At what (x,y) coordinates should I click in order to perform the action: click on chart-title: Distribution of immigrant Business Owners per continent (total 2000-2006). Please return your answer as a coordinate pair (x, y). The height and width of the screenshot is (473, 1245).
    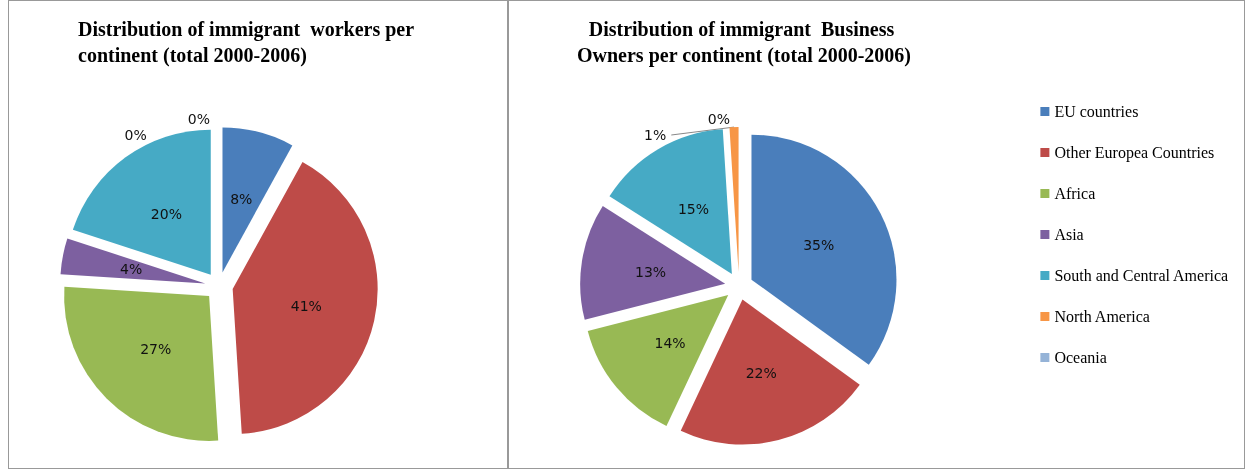
    Looking at the image, I should click on (744, 42).